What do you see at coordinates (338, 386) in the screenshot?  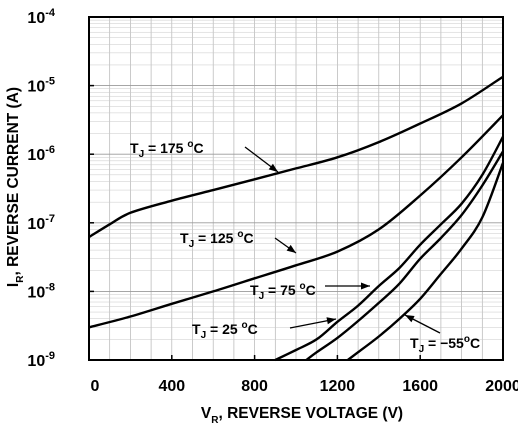 I see `x-tick-label: 1200` at bounding box center [338, 386].